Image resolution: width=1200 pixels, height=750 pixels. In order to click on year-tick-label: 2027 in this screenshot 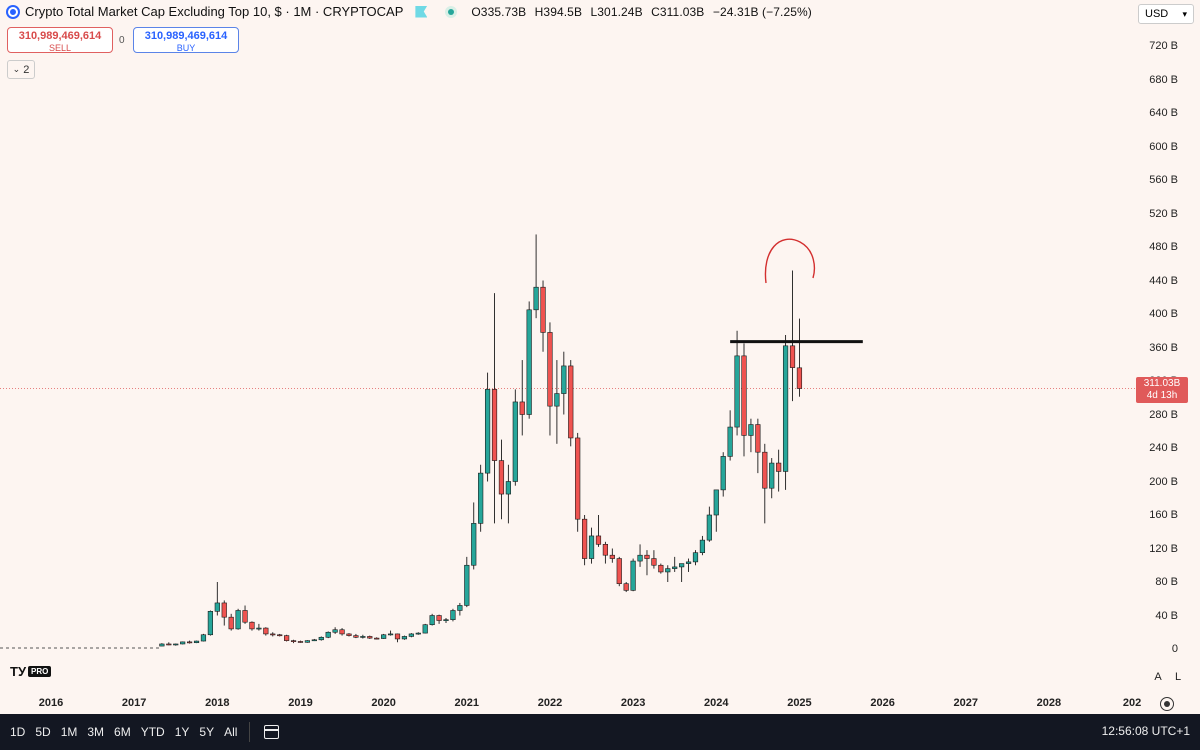, I will do `click(965, 703)`.